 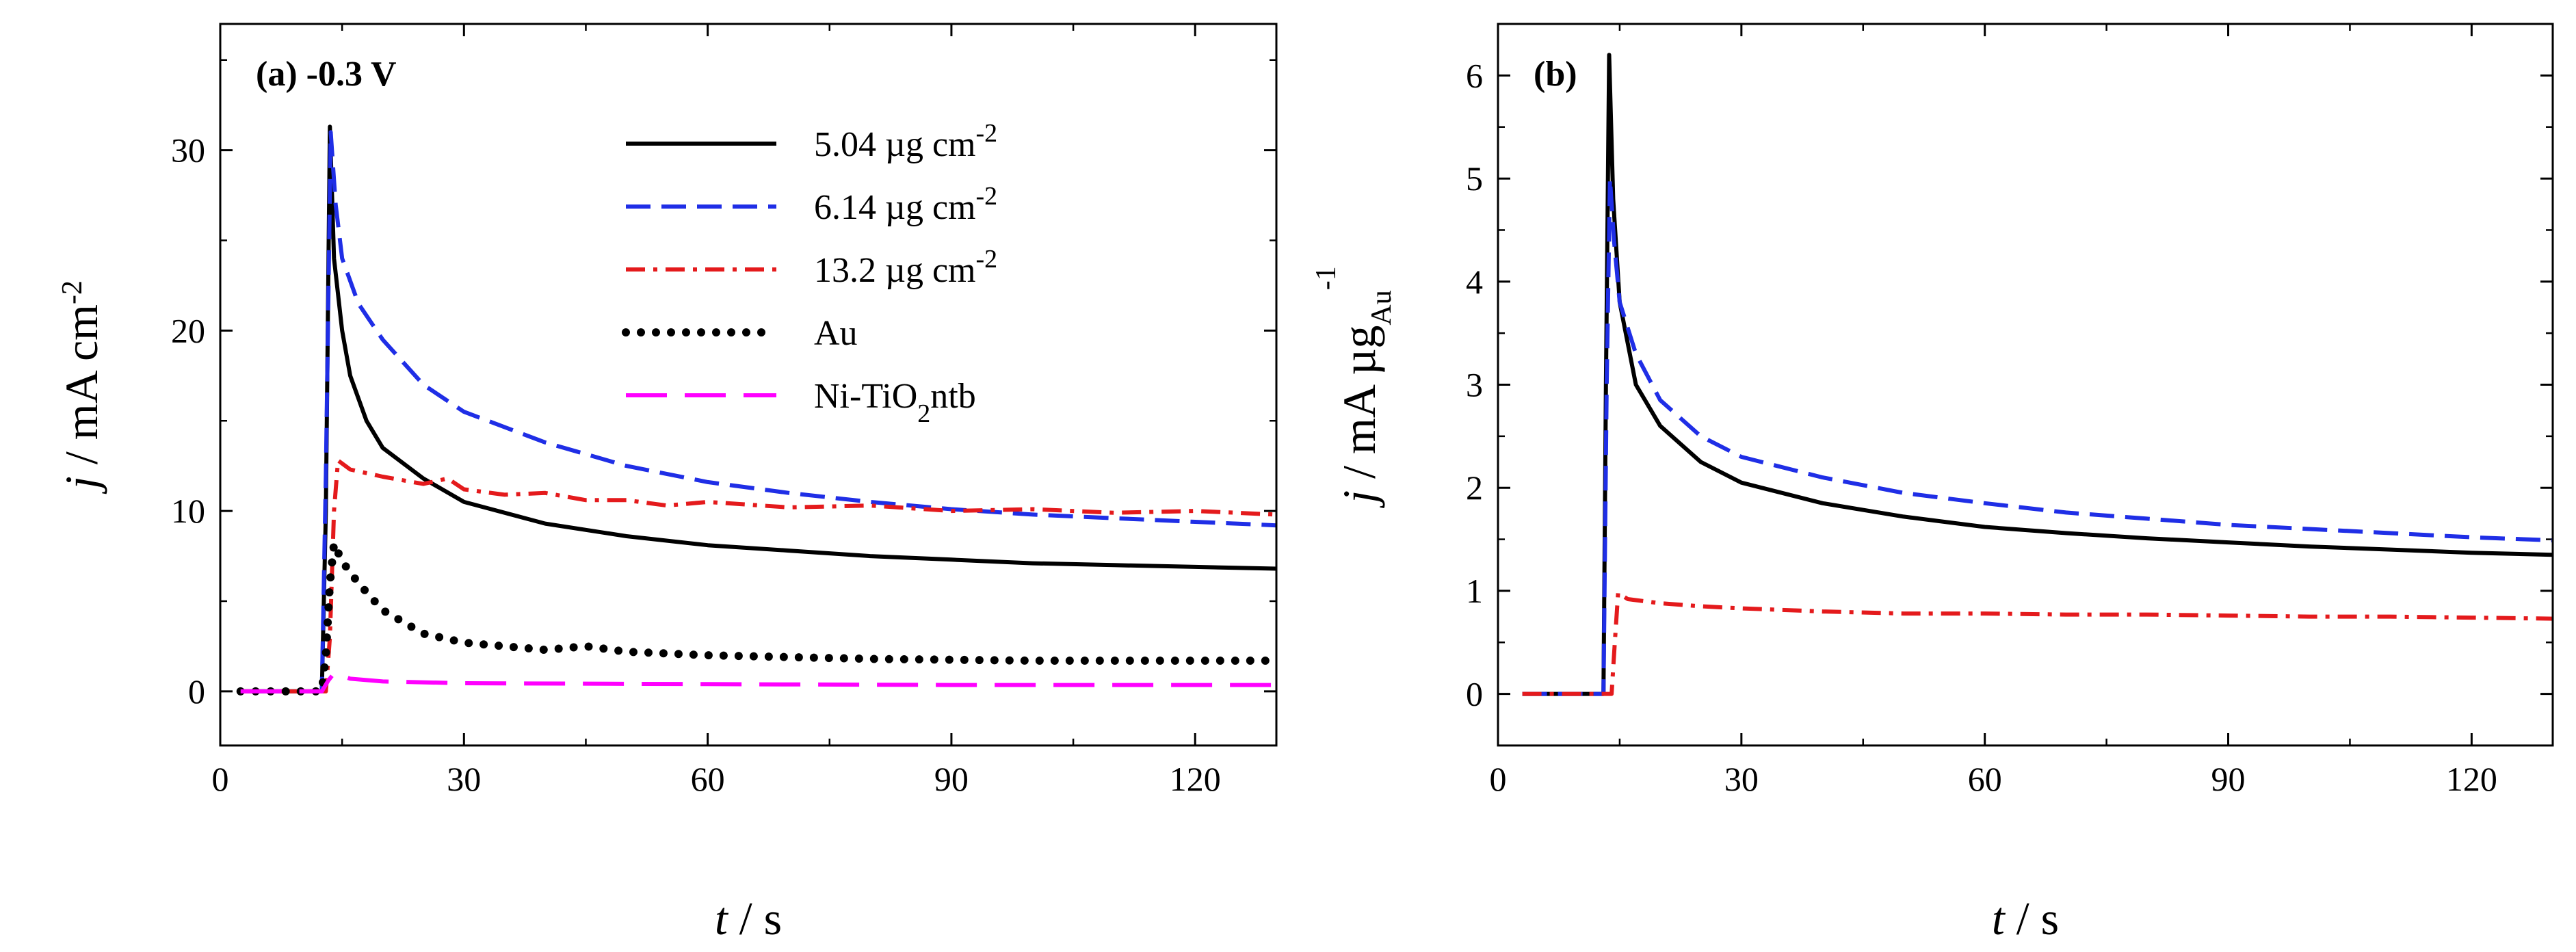 I want to click on legend-label-2: 6.14 µg cm-2, so click(x=905, y=204).